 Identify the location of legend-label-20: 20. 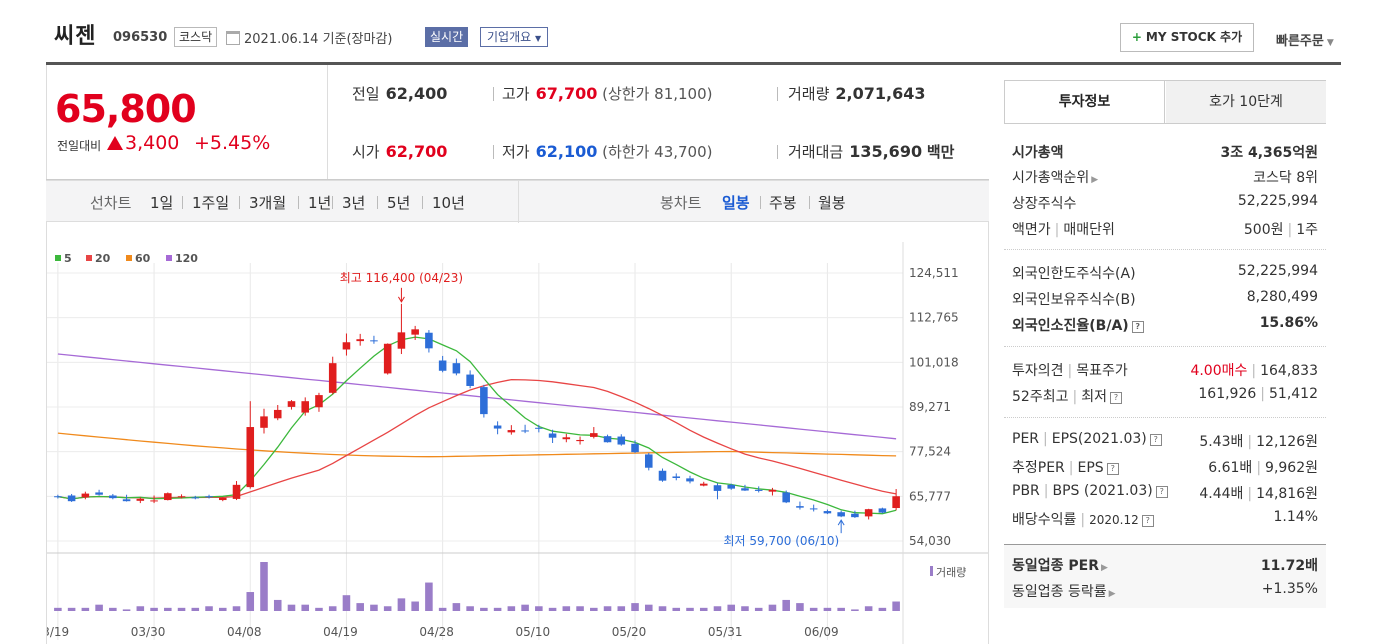
(103, 258).